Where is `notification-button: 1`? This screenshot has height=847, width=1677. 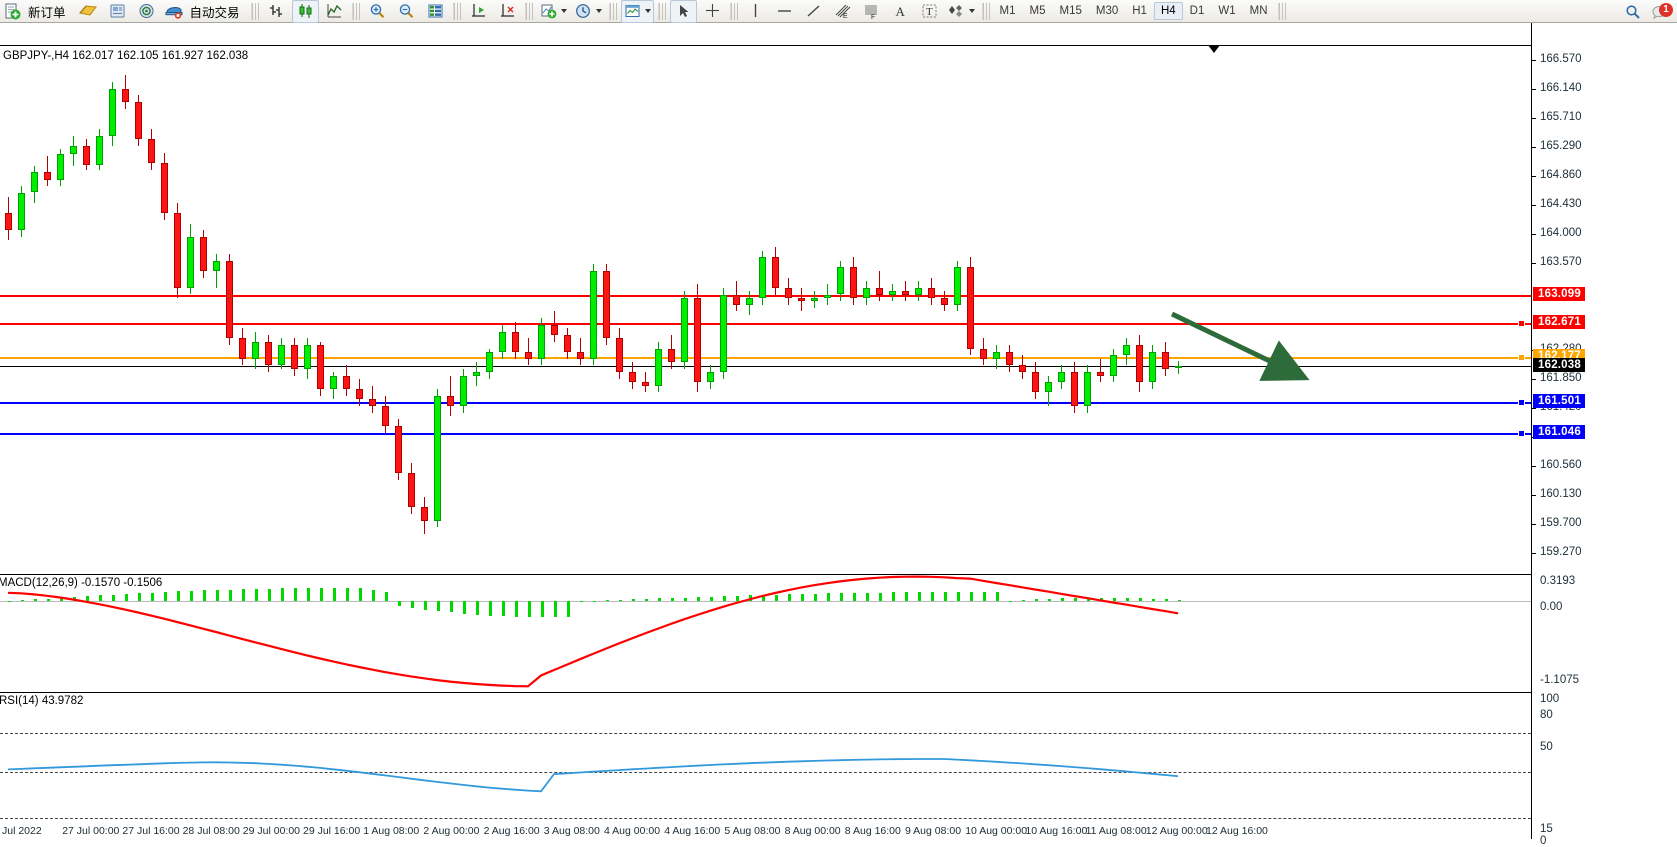 notification-button: 1 is located at coordinates (1662, 11).